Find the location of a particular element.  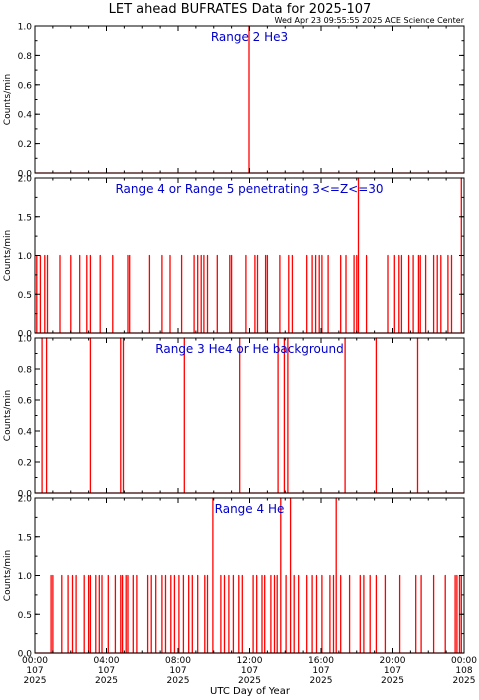

y-tick-label: 0.5 is located at coordinates (25, 616).